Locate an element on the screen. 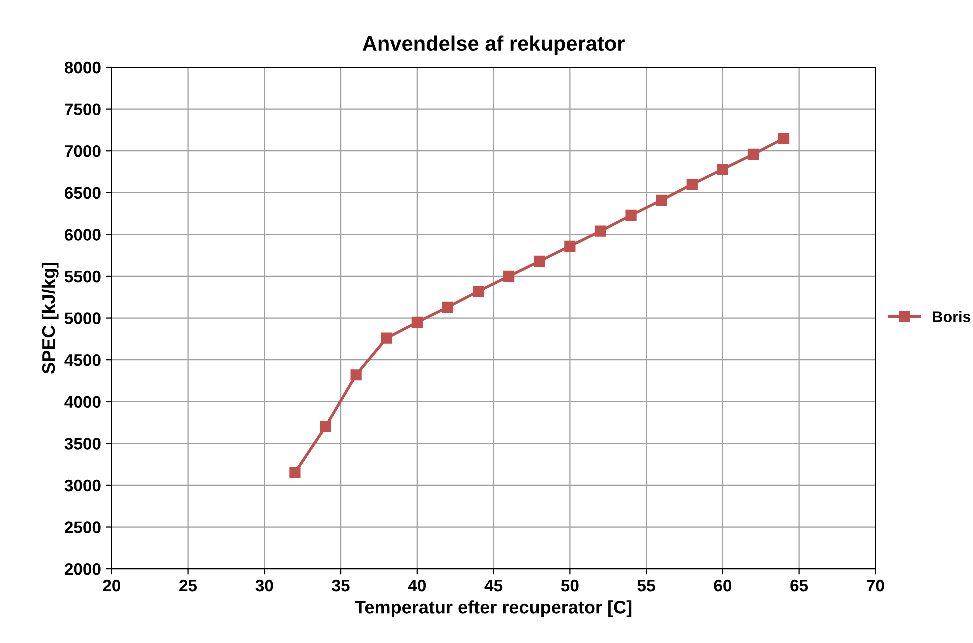 Image resolution: width=973 pixels, height=643 pixels. x-tick-label: 30 is located at coordinates (265, 586).